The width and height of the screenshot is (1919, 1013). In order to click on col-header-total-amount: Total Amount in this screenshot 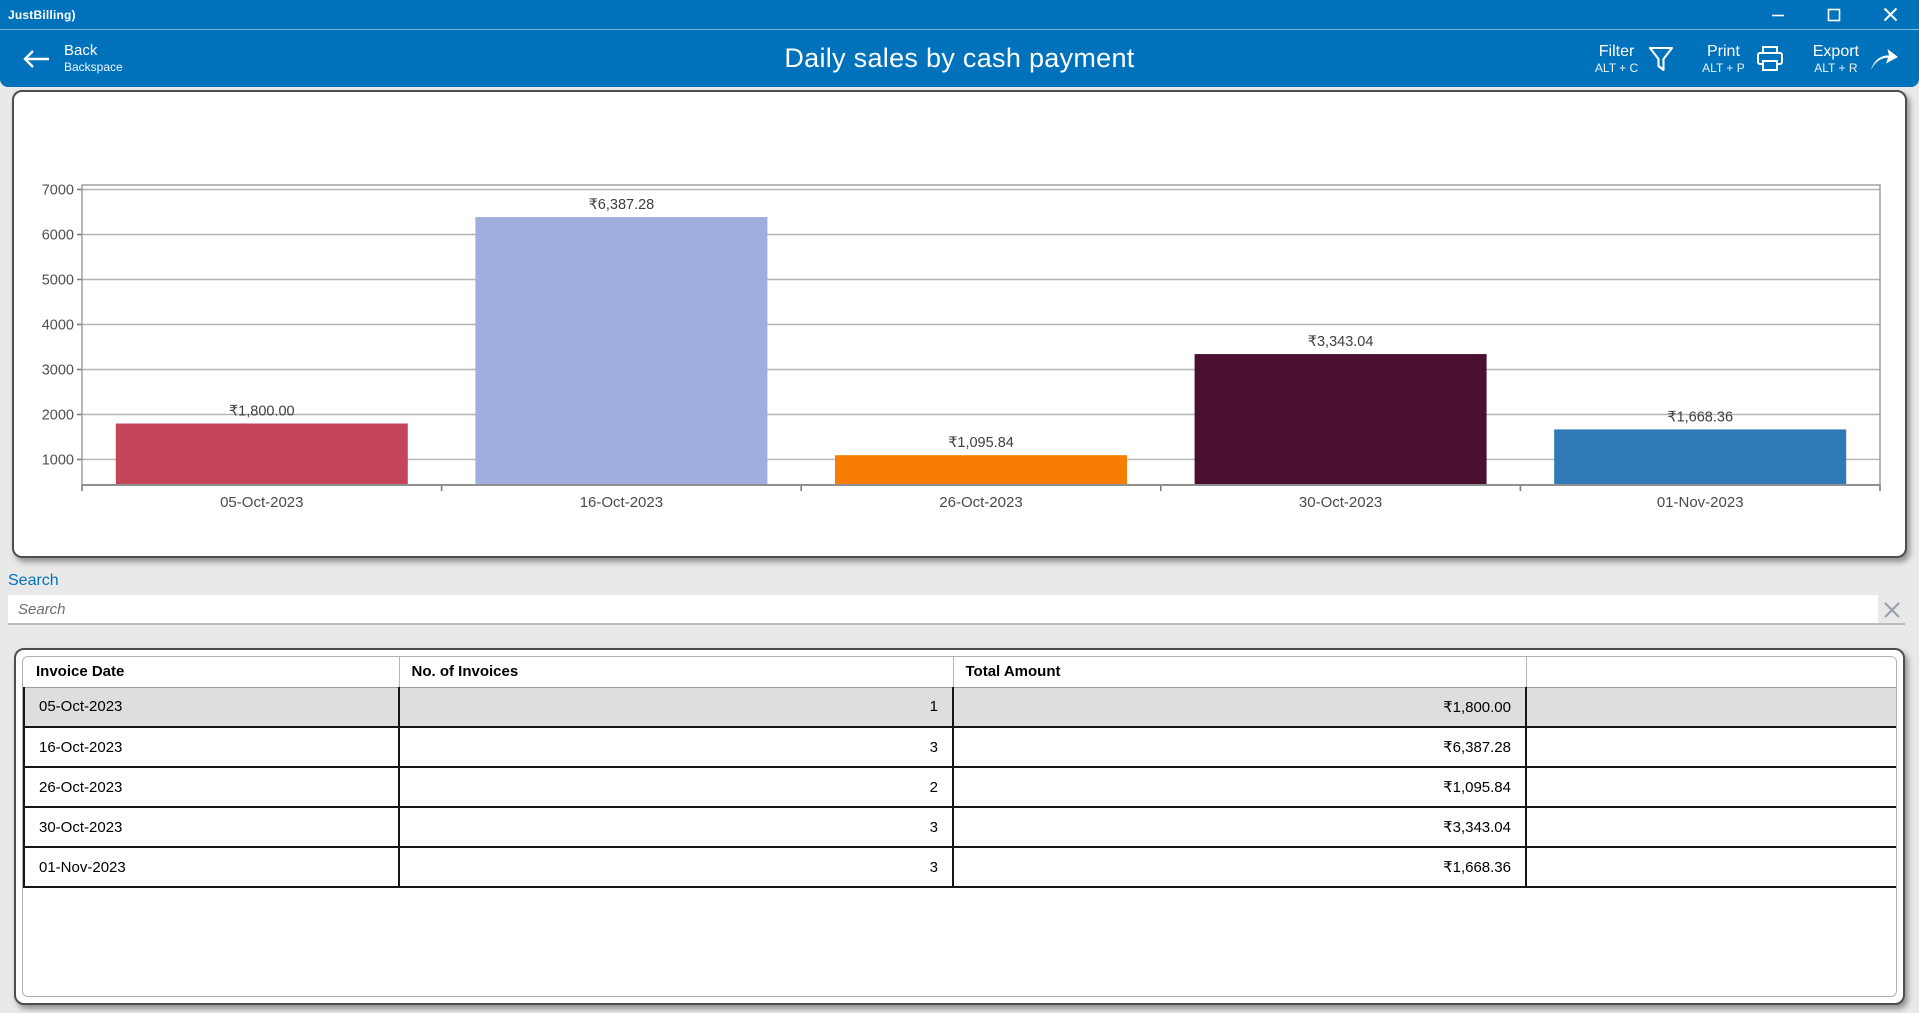, I will do `click(1240, 672)`.